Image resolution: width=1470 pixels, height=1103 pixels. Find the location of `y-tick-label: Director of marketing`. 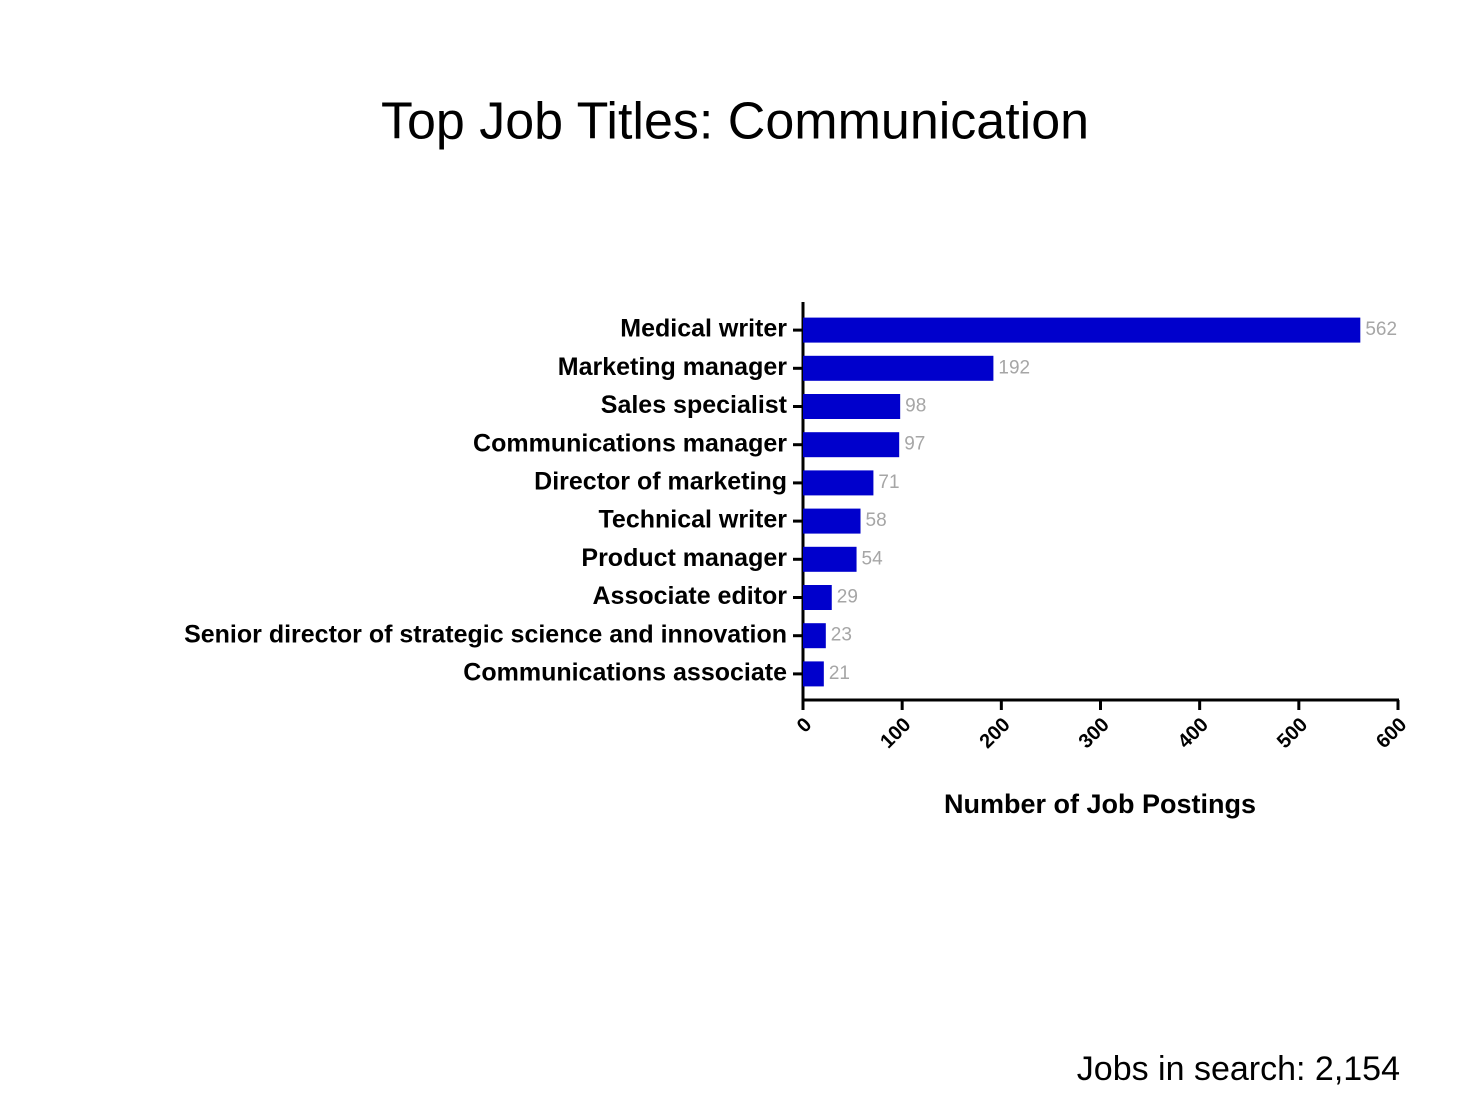

y-tick-label: Director of marketing is located at coordinates (660, 482).